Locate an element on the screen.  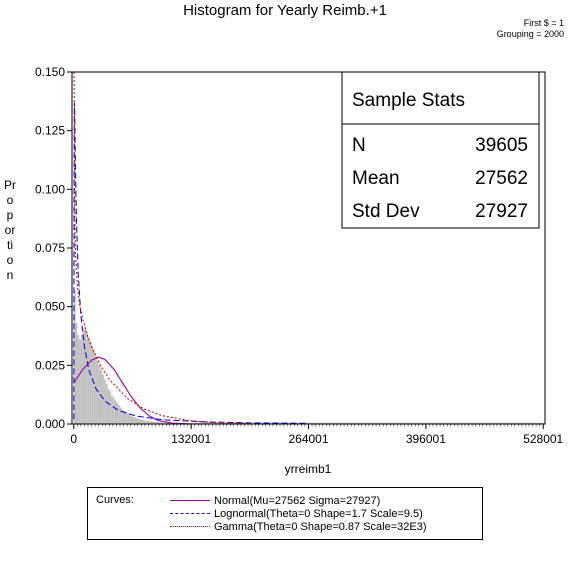
x-tick-label: 528001 is located at coordinates (543, 439).